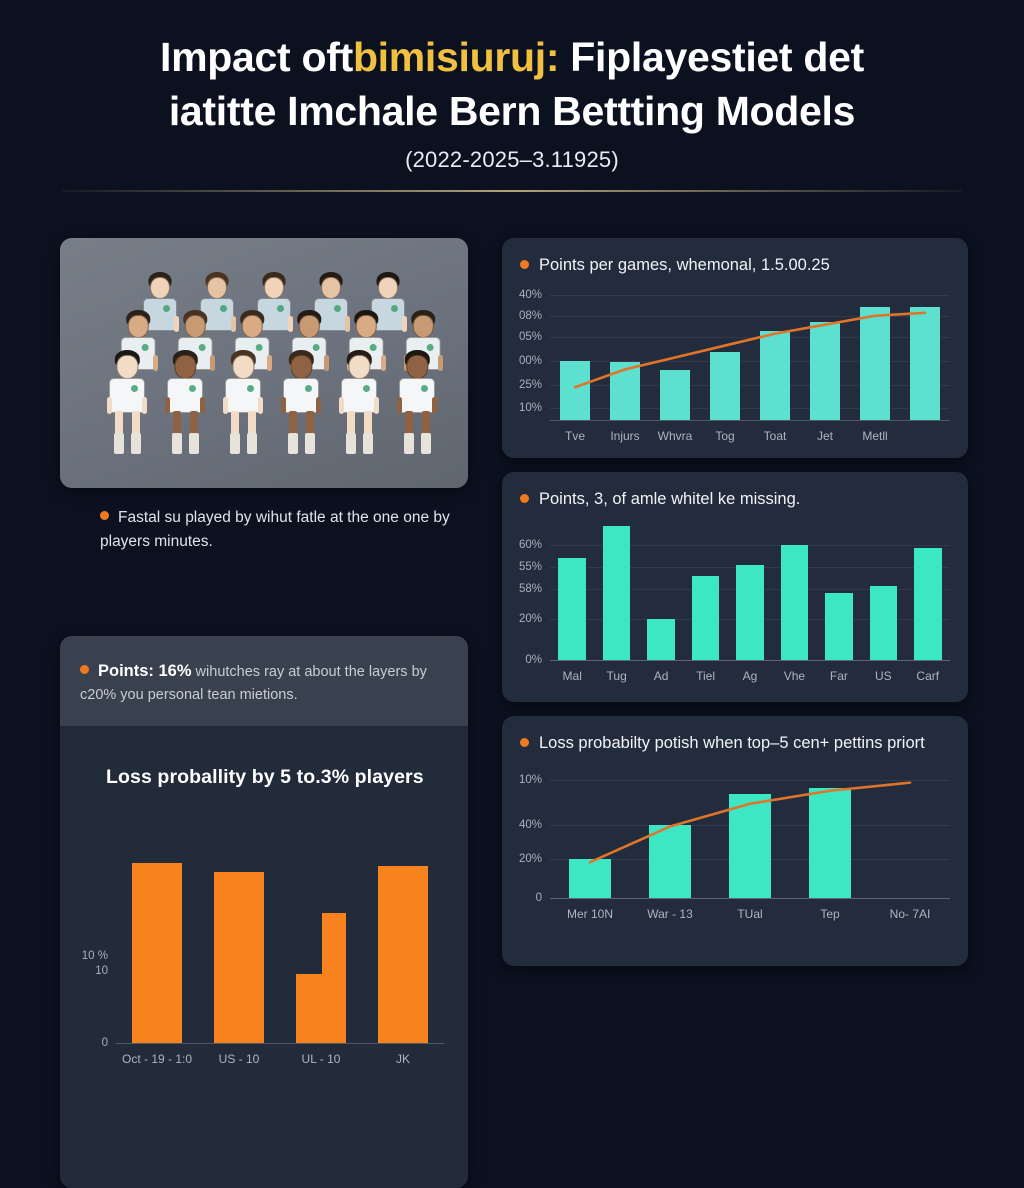  I want to click on tr-chart-title-text: Points per games, whemonal, 1.5.00.25, so click(684, 265).